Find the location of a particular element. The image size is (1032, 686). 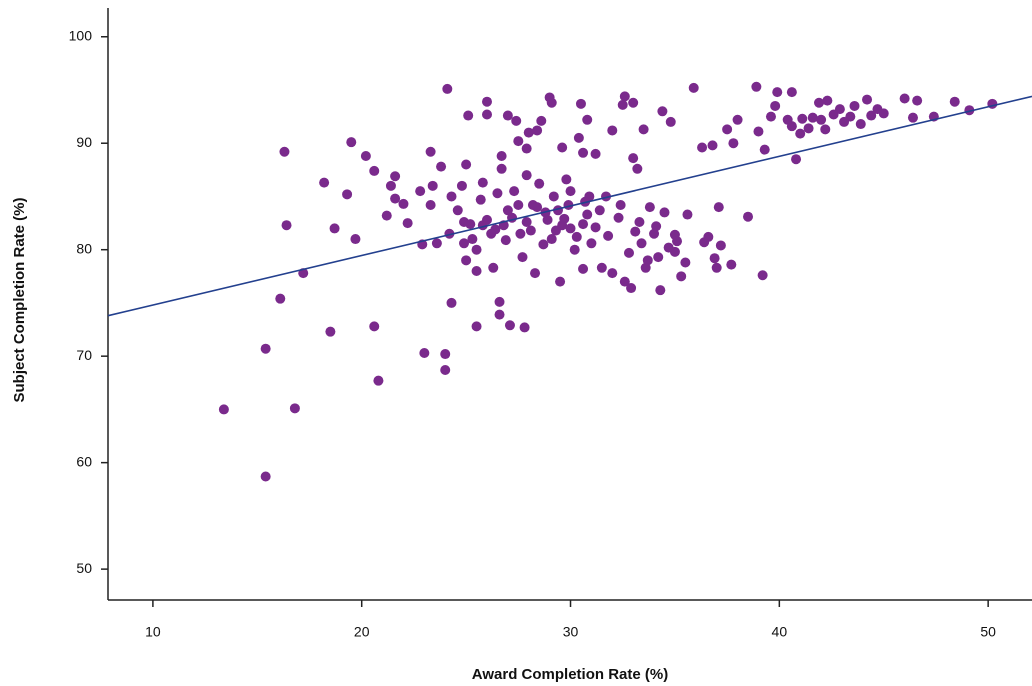

x-tick-label: 20 is located at coordinates (362, 632).